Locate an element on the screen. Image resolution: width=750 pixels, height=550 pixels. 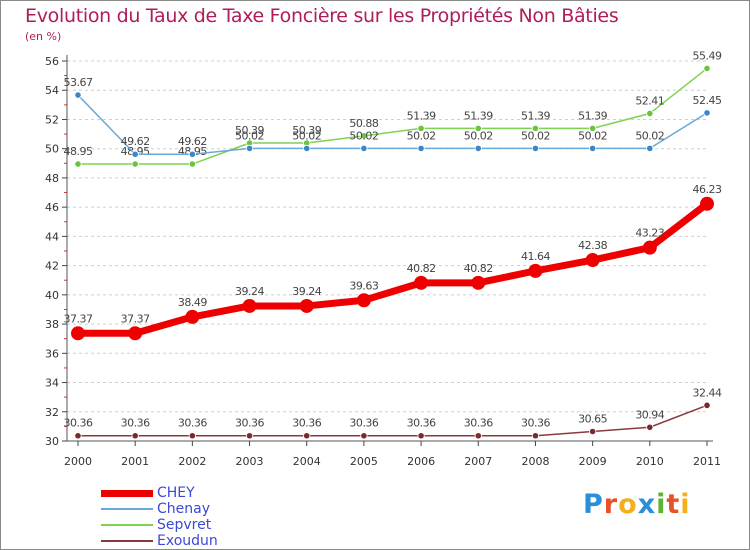
data-label-chey: 39.63 is located at coordinates (363, 285).